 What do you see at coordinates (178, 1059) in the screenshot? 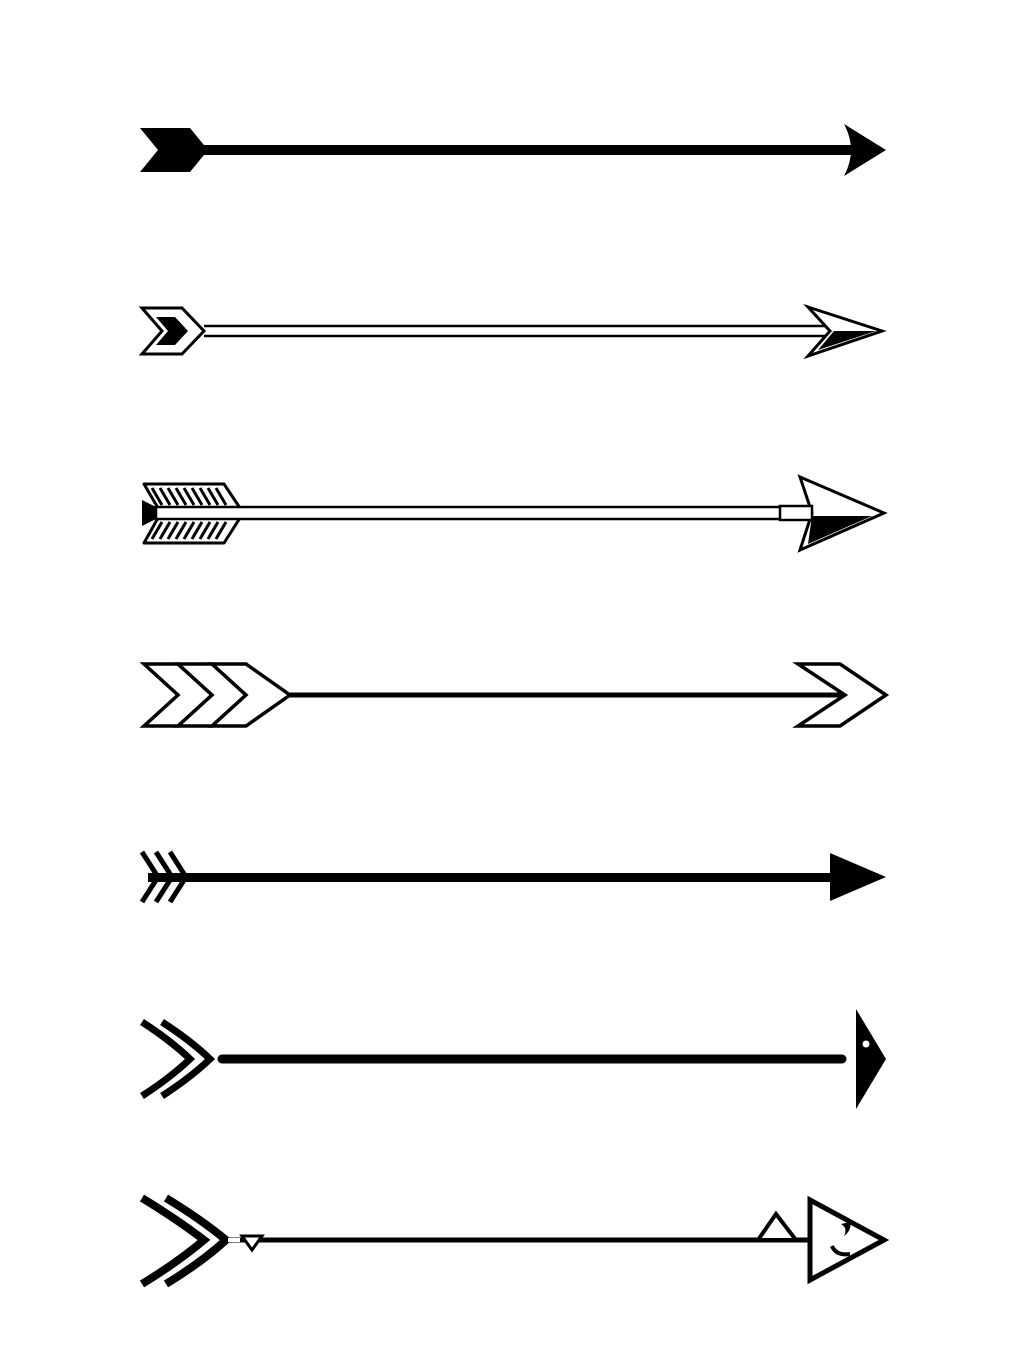
I see `arrow-6-fletching` at bounding box center [178, 1059].